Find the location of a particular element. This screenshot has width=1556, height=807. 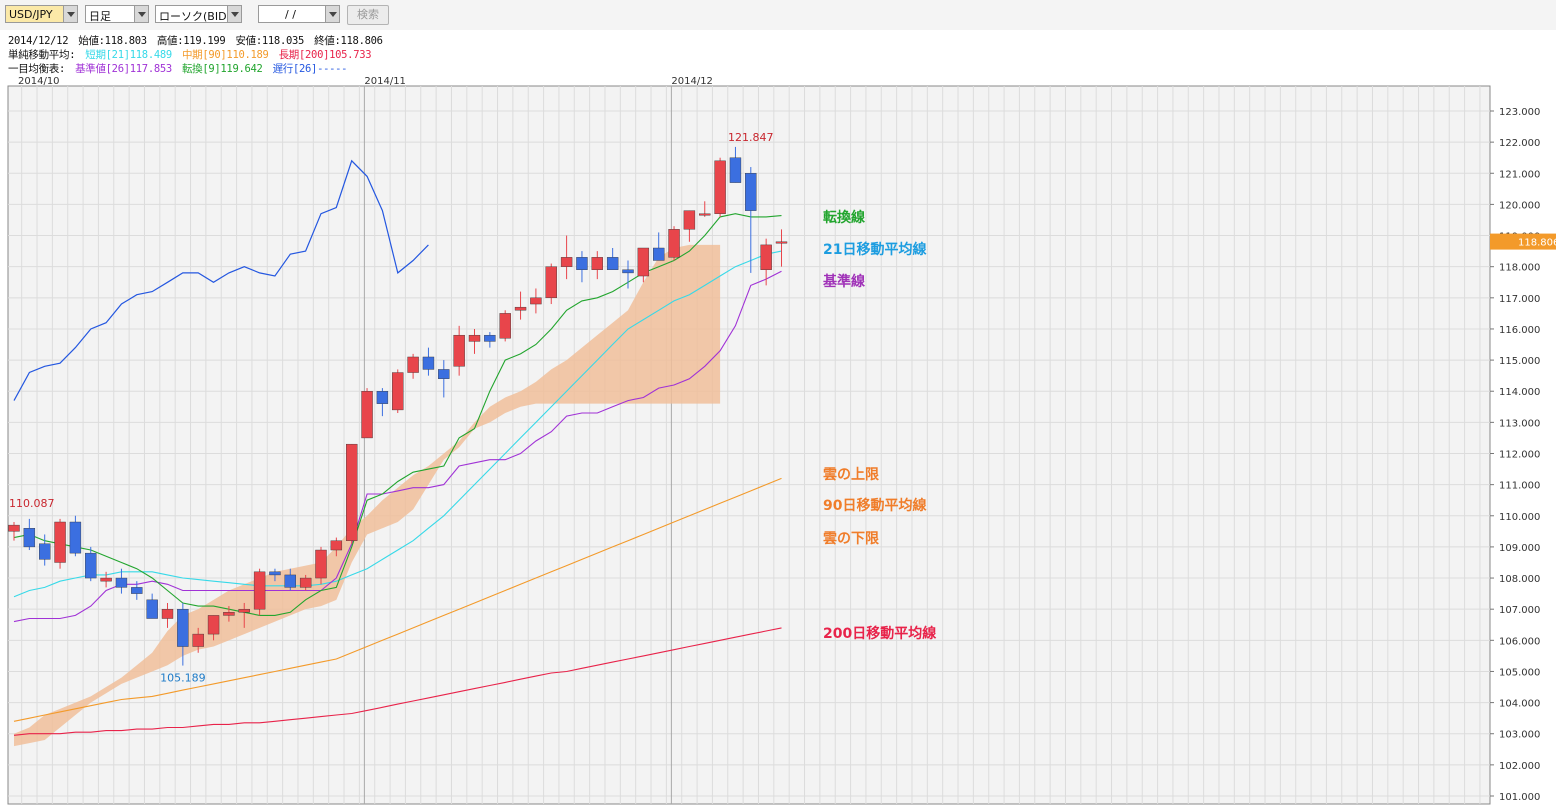

y-tick-label: 123.000 is located at coordinates (1519, 112).